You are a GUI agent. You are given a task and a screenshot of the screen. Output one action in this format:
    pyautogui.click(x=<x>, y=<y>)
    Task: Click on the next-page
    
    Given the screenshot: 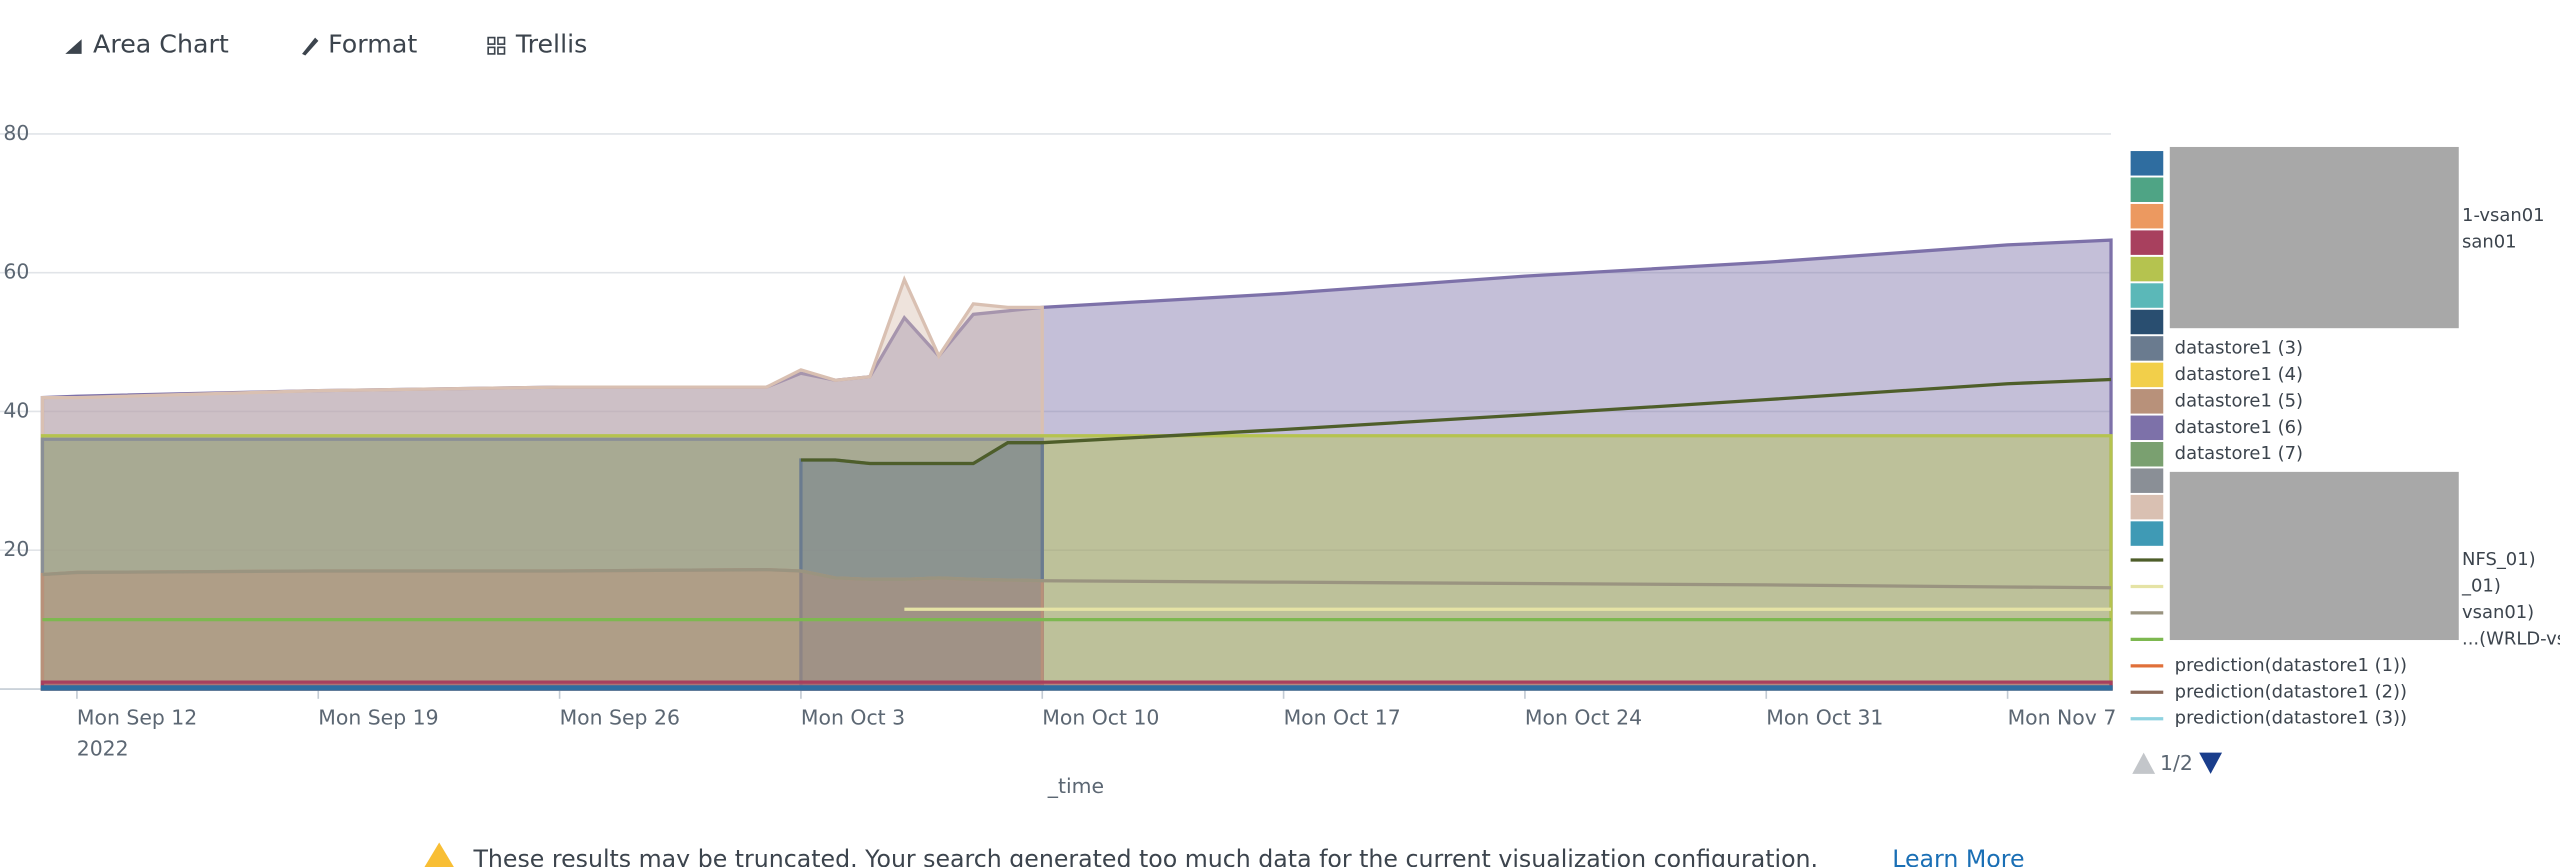 What is the action you would take?
    pyautogui.click(x=2211, y=763)
    